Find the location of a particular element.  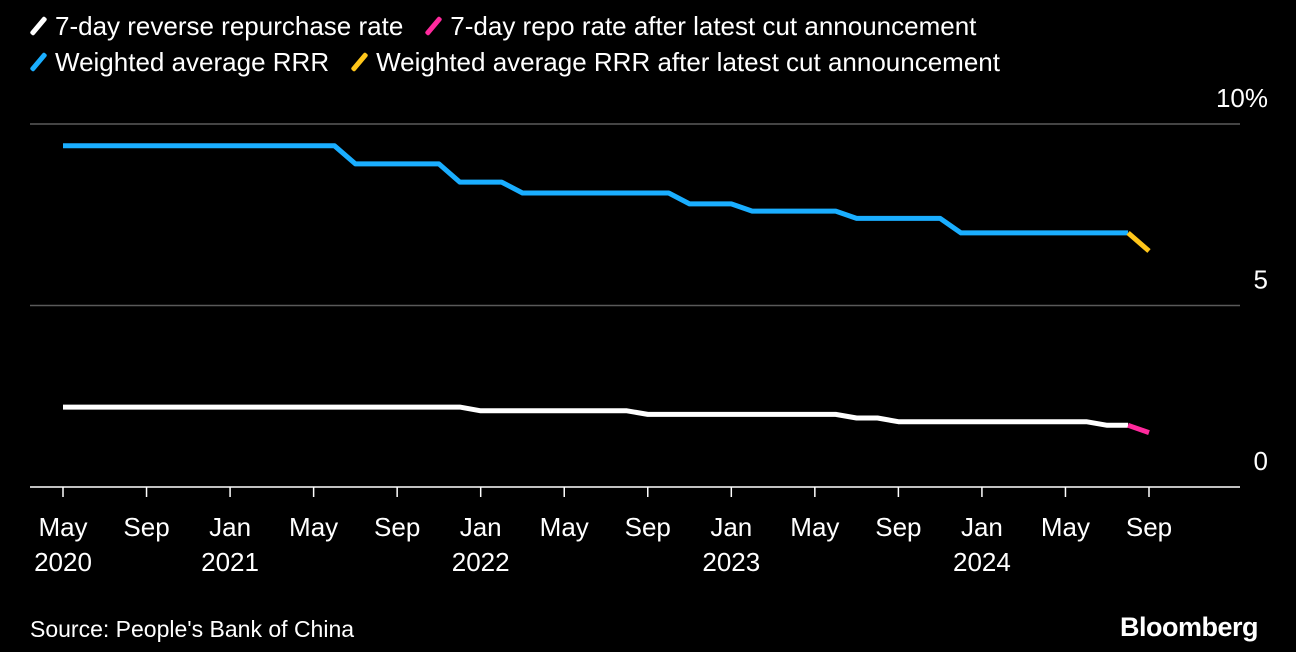

y-tick-label: 5 is located at coordinates (1261, 280).